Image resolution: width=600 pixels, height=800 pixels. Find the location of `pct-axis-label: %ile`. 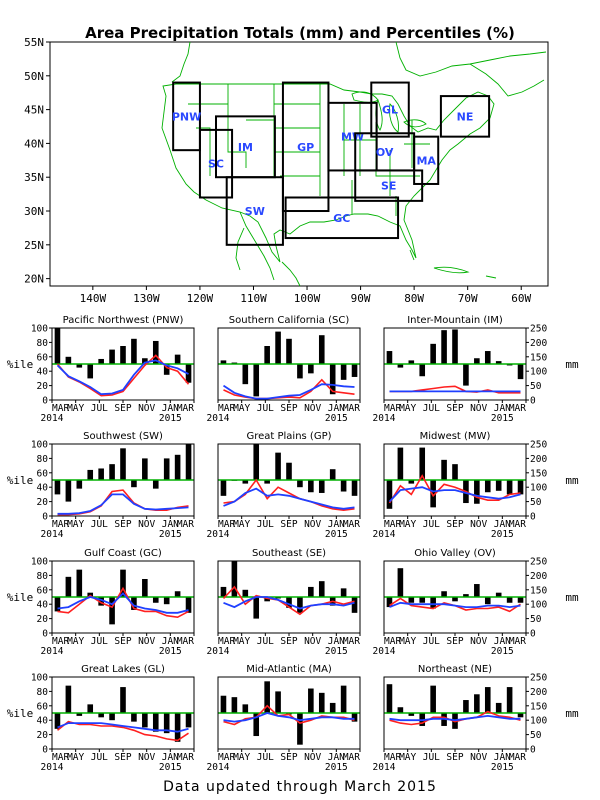

pct-axis-label: %ile is located at coordinates (20, 364).